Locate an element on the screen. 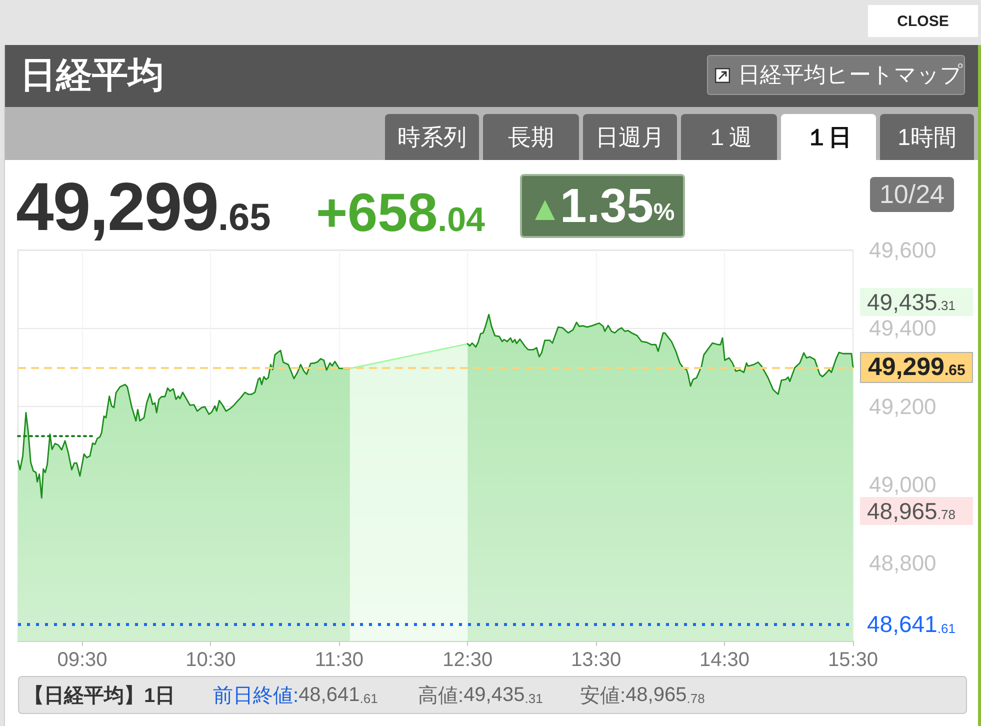 The height and width of the screenshot is (726, 981). tab: １日 is located at coordinates (828, 137).